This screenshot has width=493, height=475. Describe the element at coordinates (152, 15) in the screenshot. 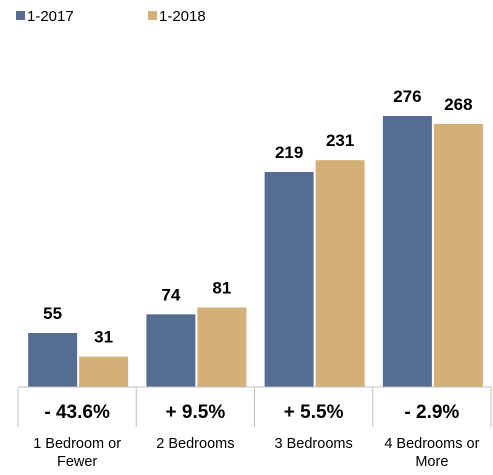

I see `legend-swatch-1-2018` at that location.